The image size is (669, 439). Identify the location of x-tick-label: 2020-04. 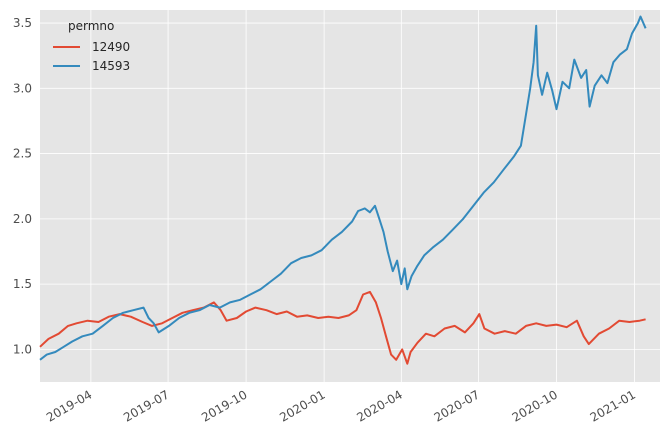
(379, 405).